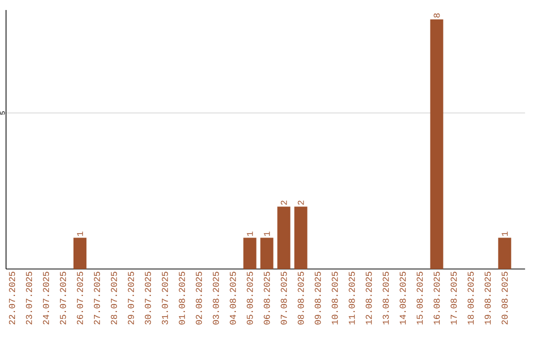 The image size is (540, 340). Describe the element at coordinates (63, 298) in the screenshot. I see `x-tick-label: 25.07.2025` at that location.